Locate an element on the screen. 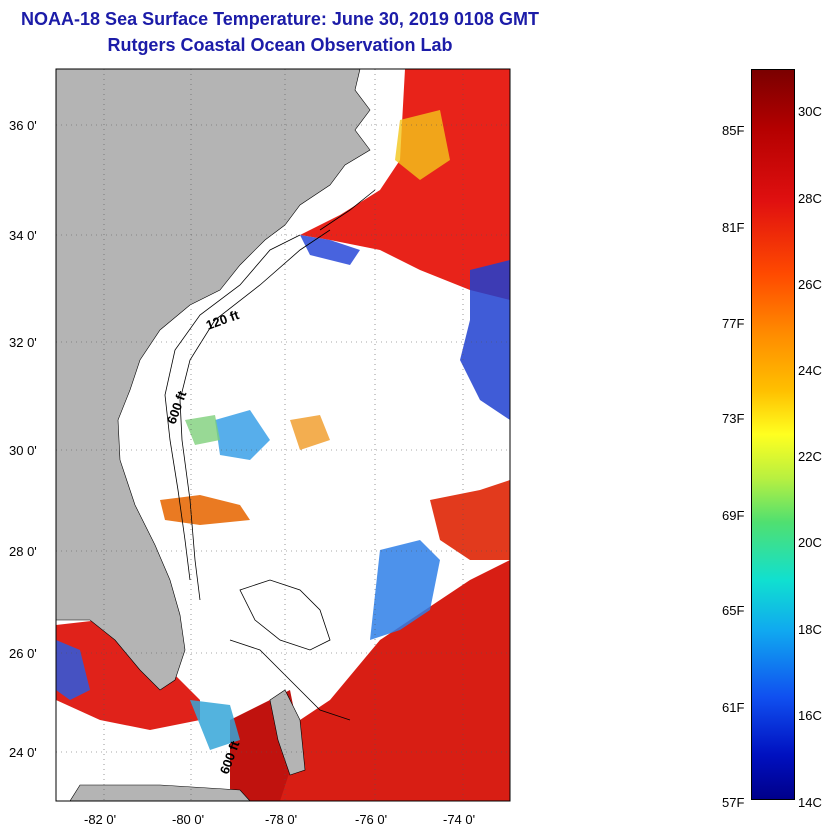 This screenshot has width=833, height=832. lon-label: -82 0' is located at coordinates (100, 819).